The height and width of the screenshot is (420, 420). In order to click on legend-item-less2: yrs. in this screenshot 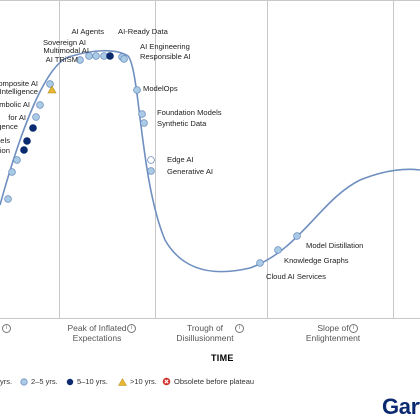, I will do `click(6, 381)`.